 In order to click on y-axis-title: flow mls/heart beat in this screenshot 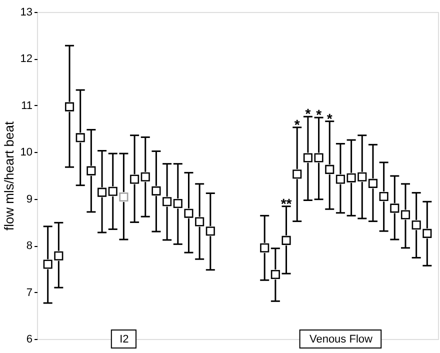, I will do `click(8, 176)`.